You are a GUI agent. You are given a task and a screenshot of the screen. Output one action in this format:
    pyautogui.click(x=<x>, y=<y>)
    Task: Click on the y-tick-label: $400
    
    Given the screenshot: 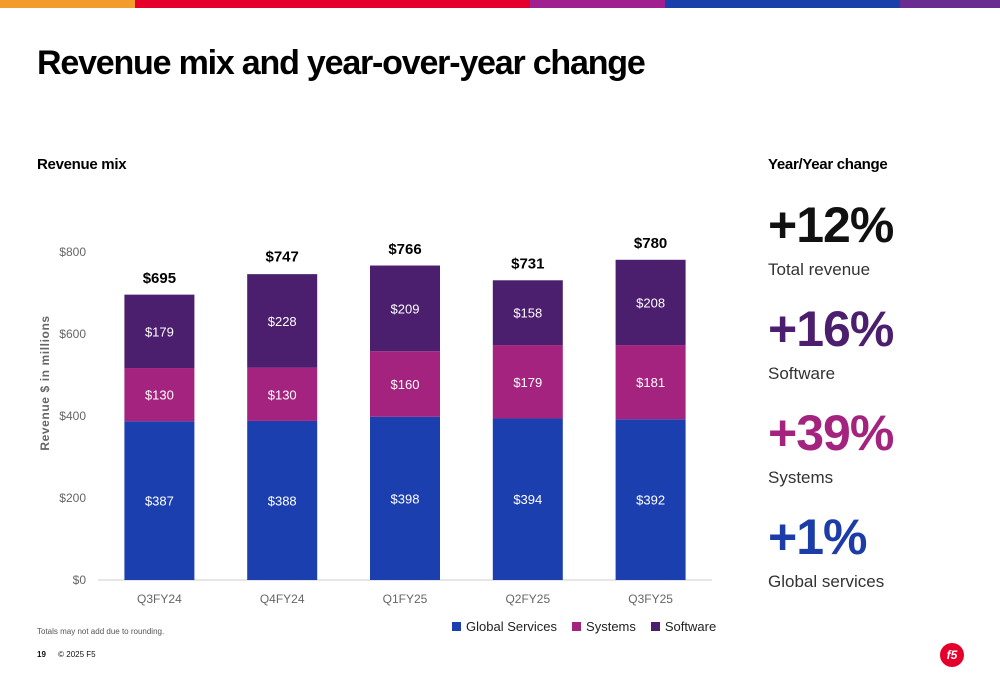 What is the action you would take?
    pyautogui.click(x=72, y=416)
    